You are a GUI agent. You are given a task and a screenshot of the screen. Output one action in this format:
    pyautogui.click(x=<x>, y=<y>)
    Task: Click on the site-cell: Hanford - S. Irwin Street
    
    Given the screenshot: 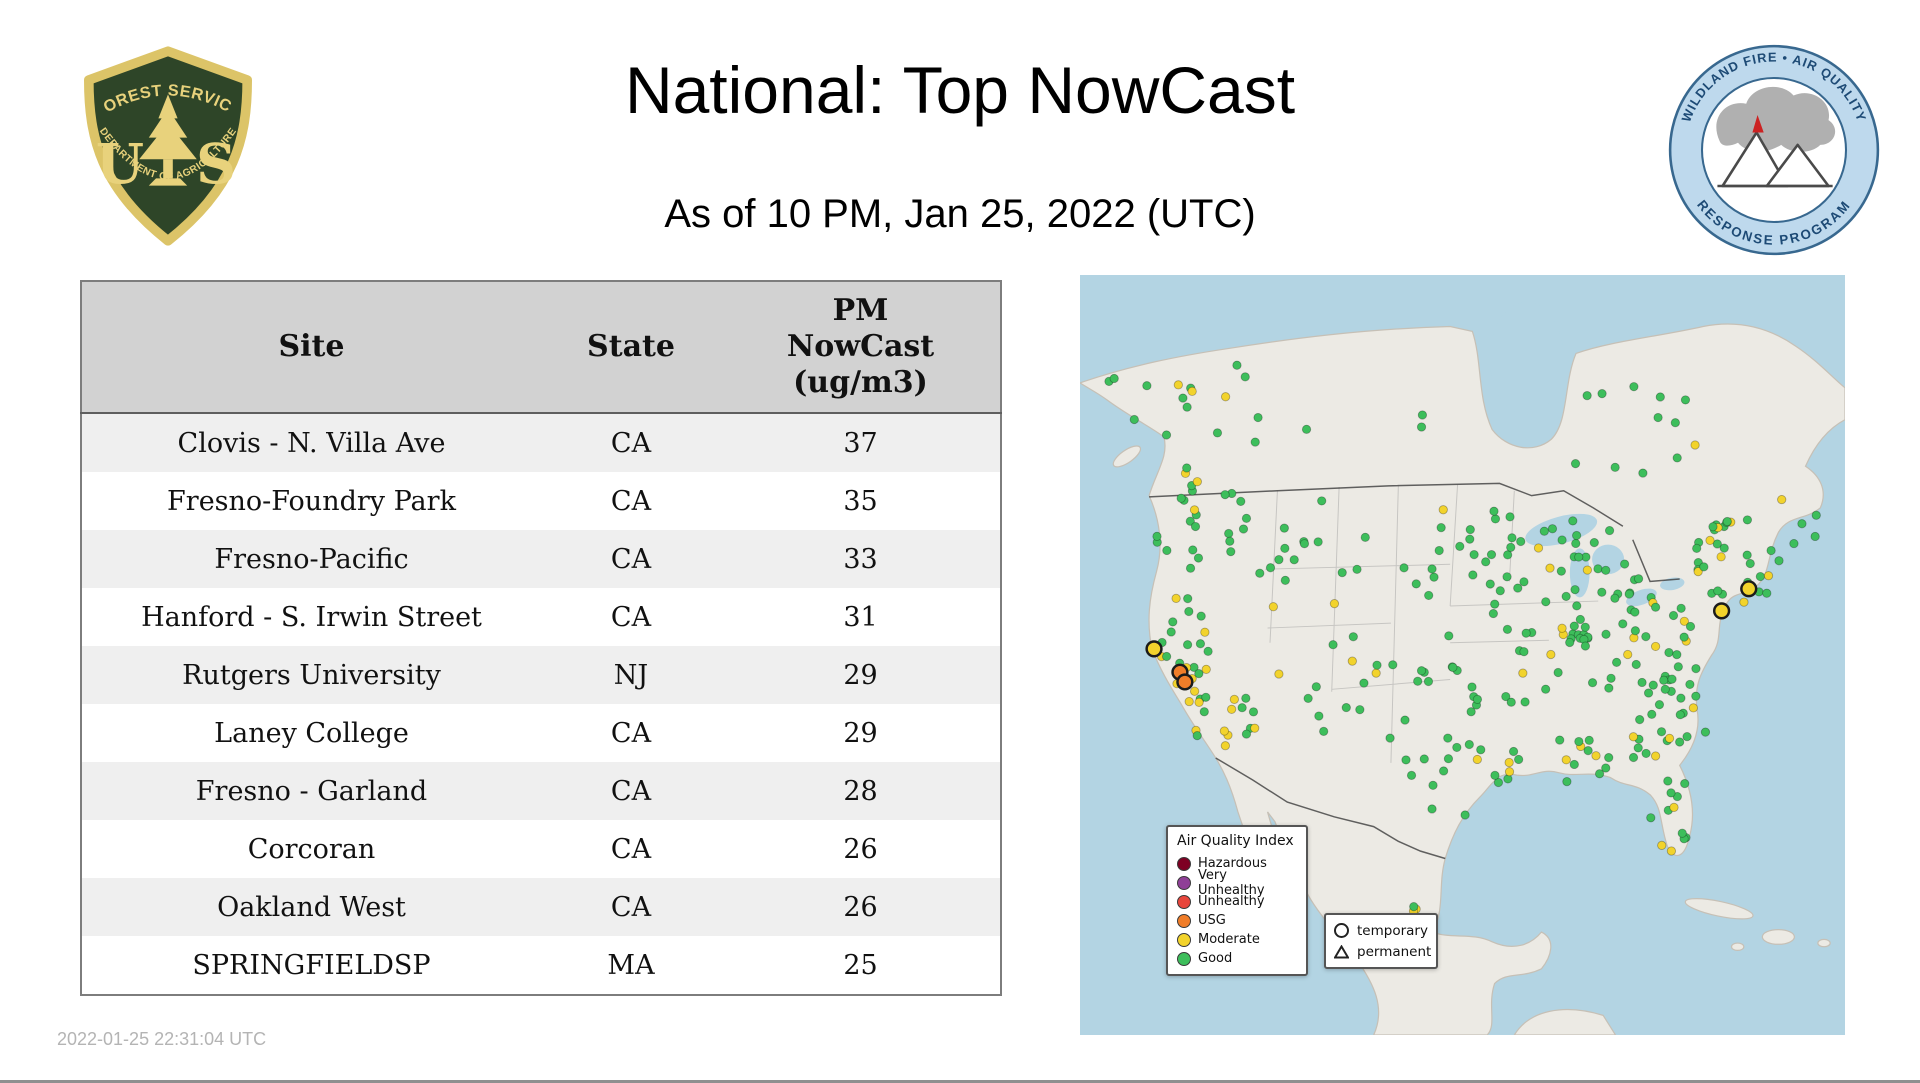 What is the action you would take?
    pyautogui.click(x=311, y=617)
    